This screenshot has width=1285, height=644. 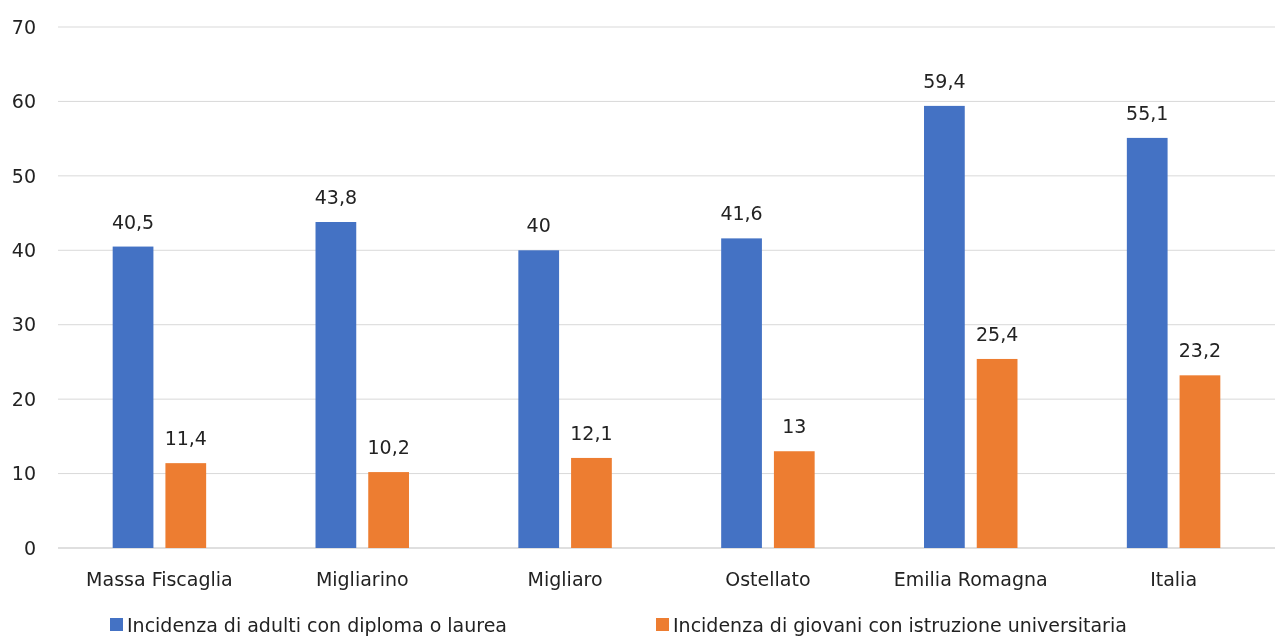 What do you see at coordinates (23, 473) in the screenshot?
I see `y-tick-label: 10` at bounding box center [23, 473].